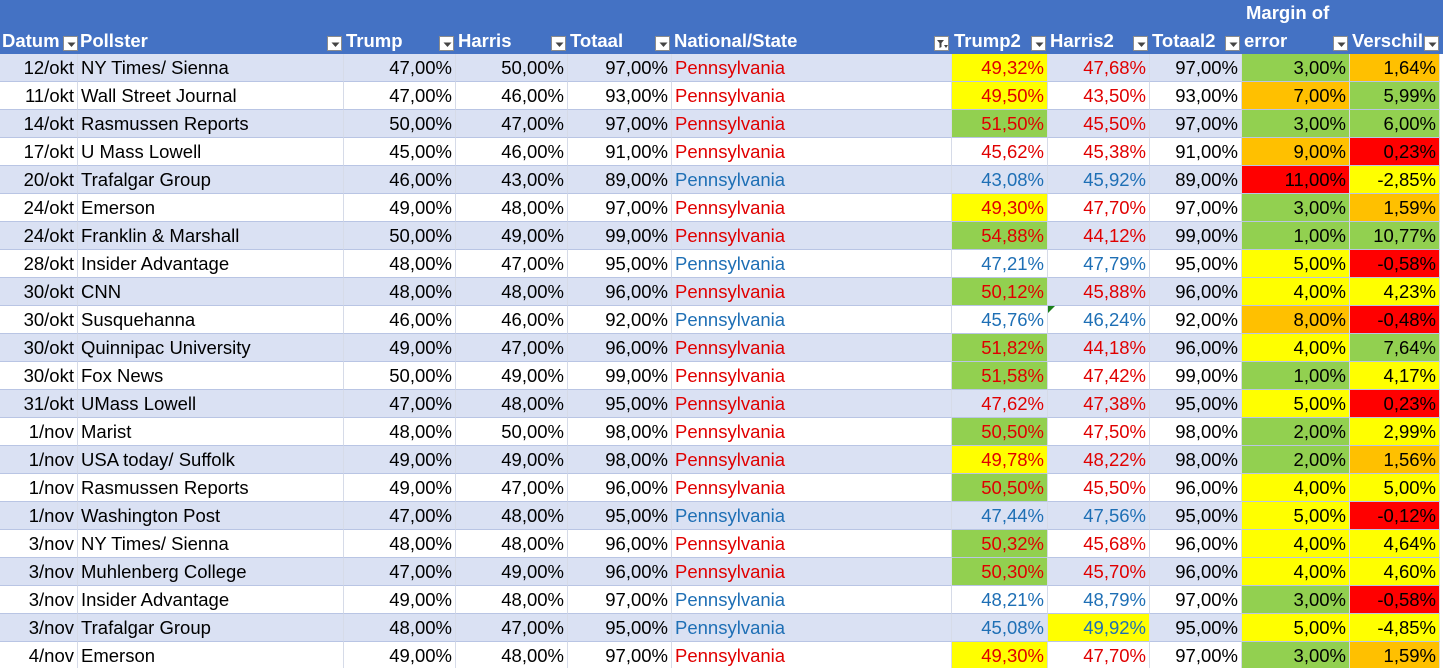 The image size is (1443, 668). I want to click on cell-harris2: 45,88%, so click(1099, 292).